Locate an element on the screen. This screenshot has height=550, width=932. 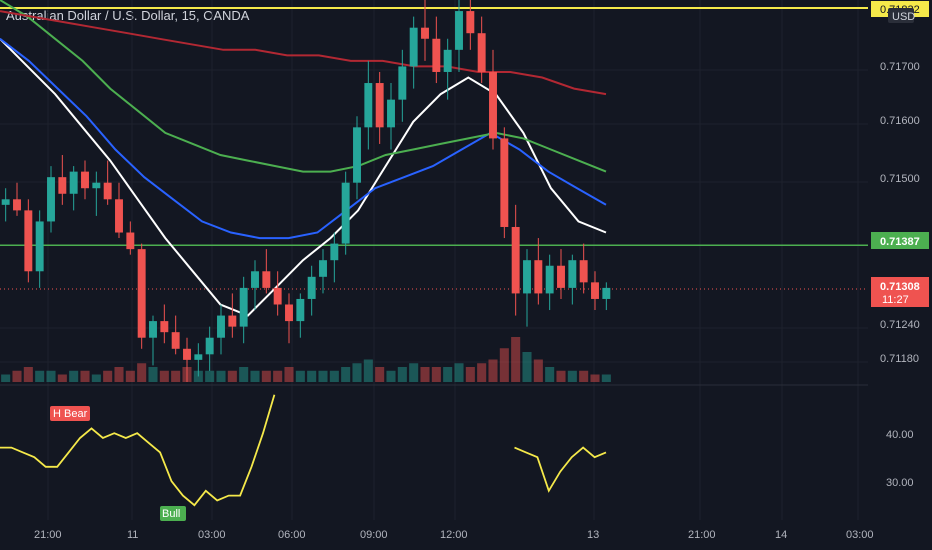
time-label-9: 14 is located at coordinates (781, 535).